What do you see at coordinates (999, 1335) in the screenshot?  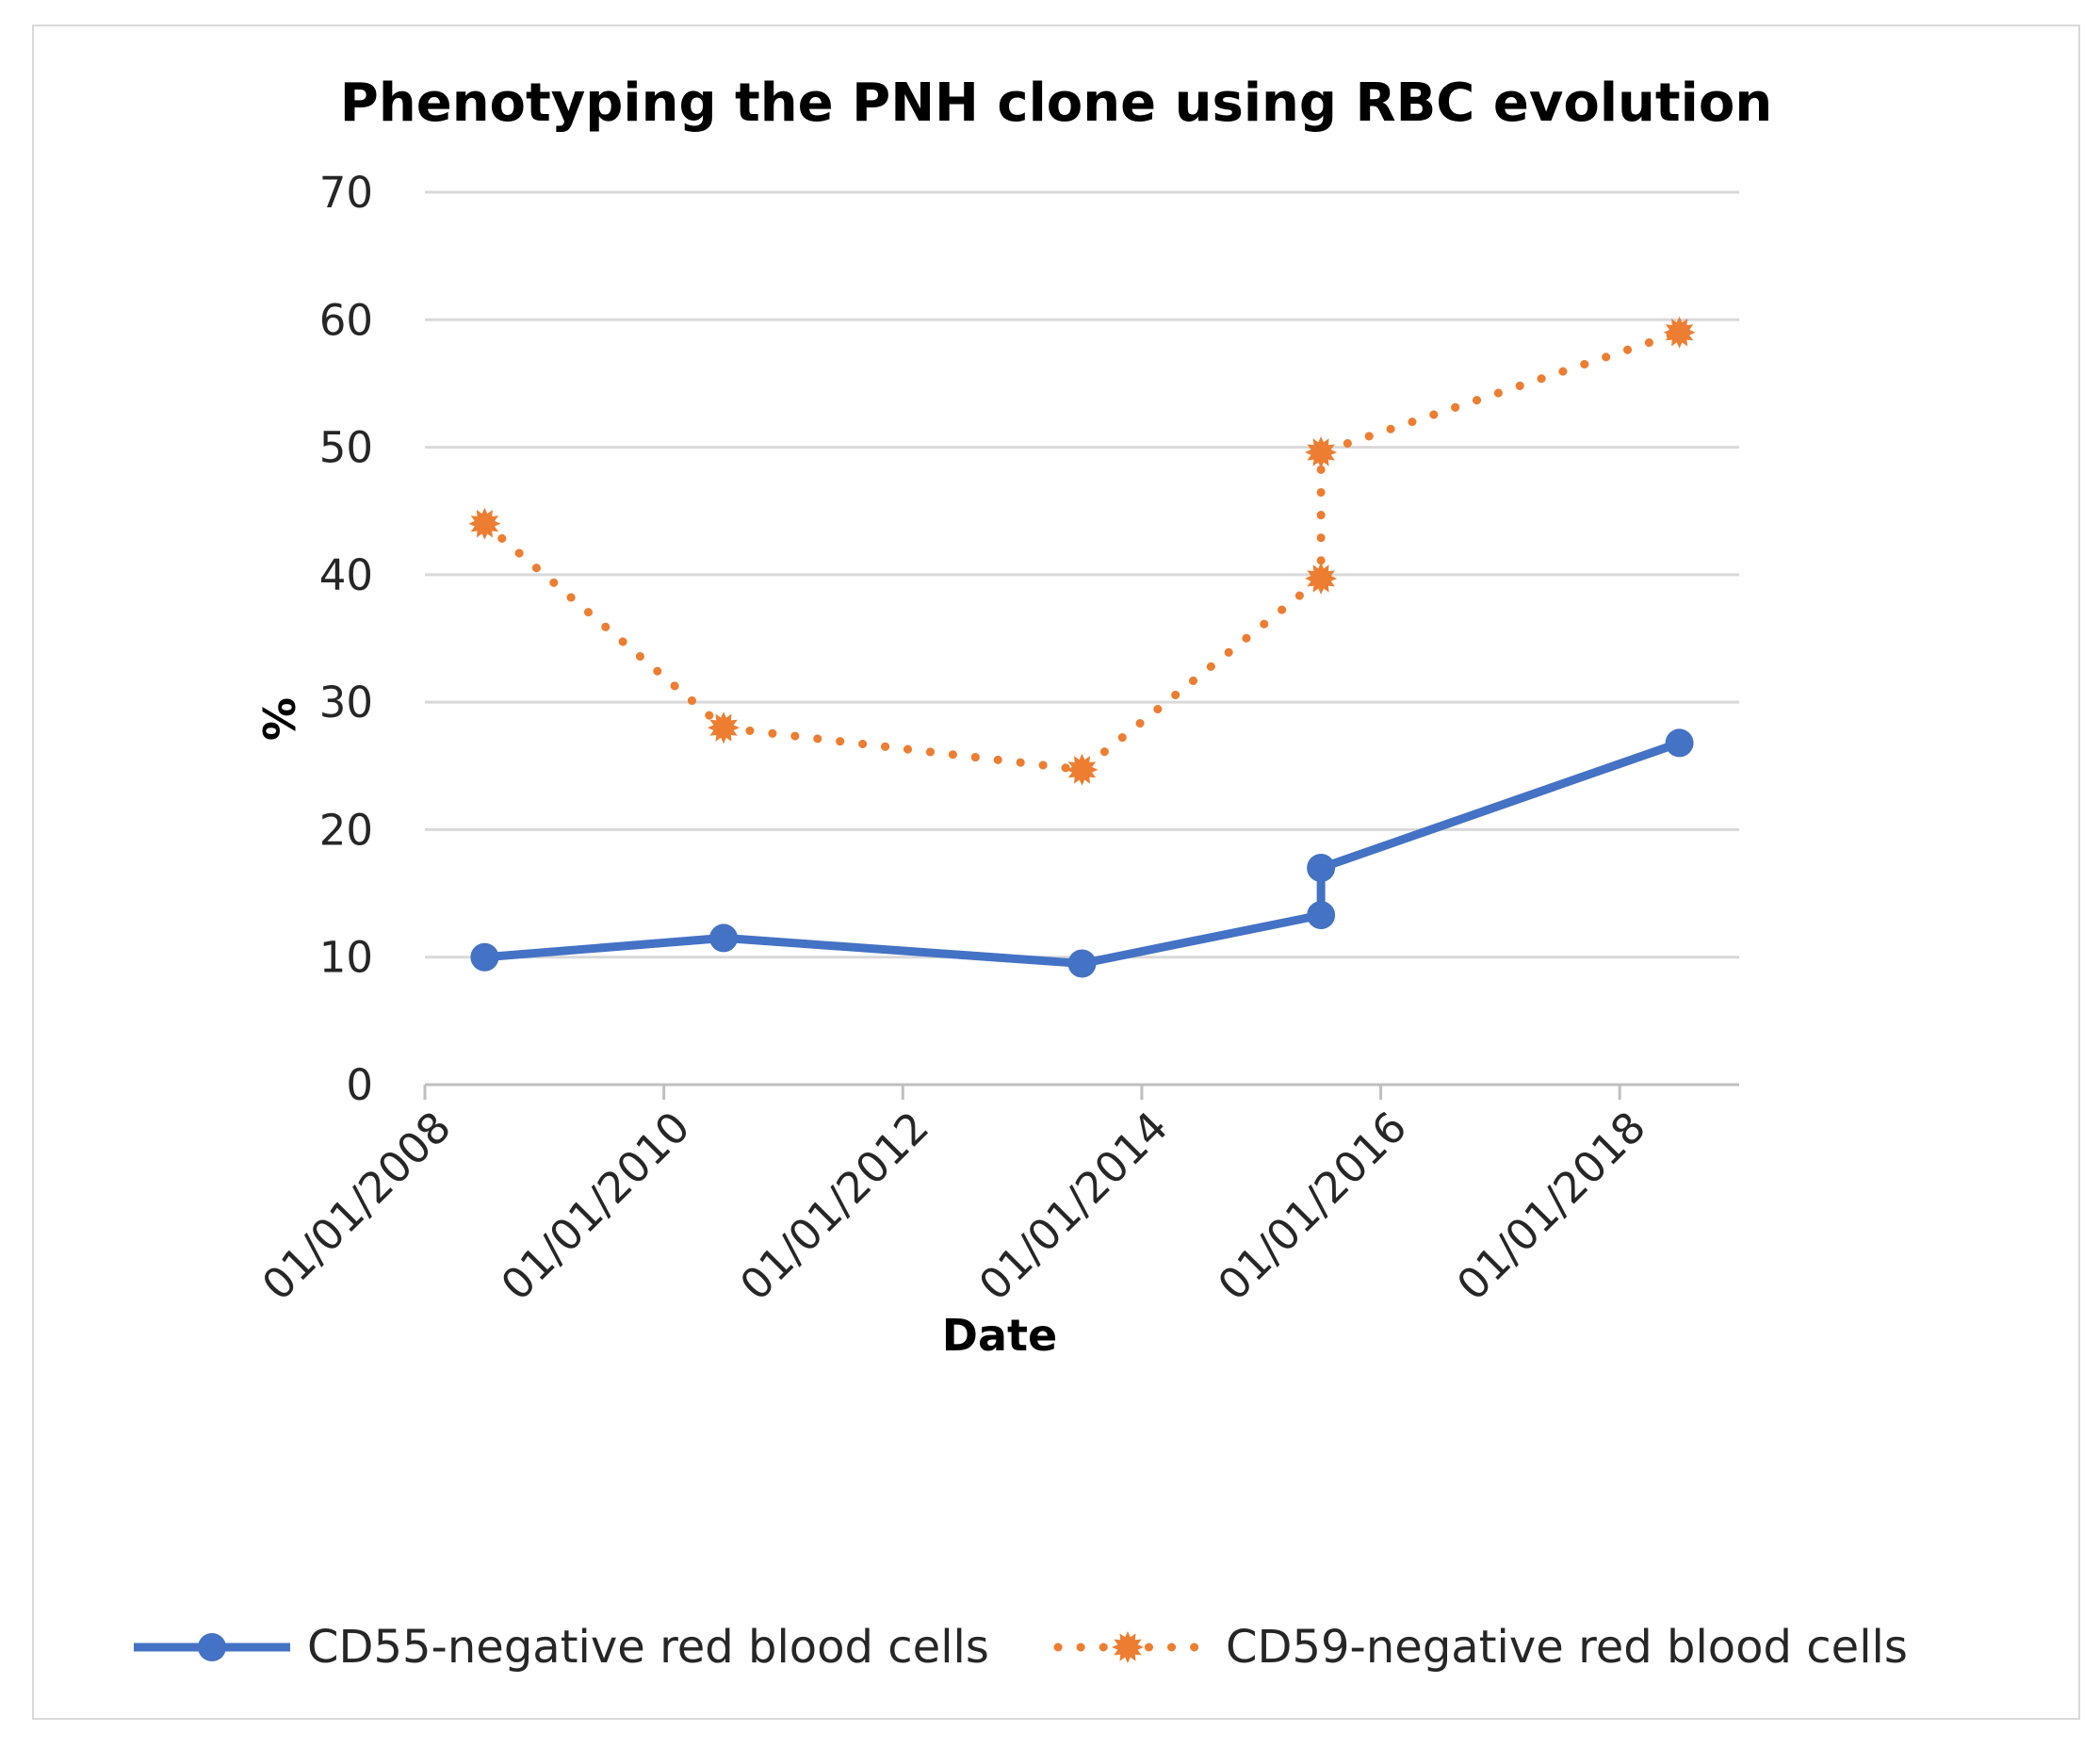 I see `x-axis-title: Date` at bounding box center [999, 1335].